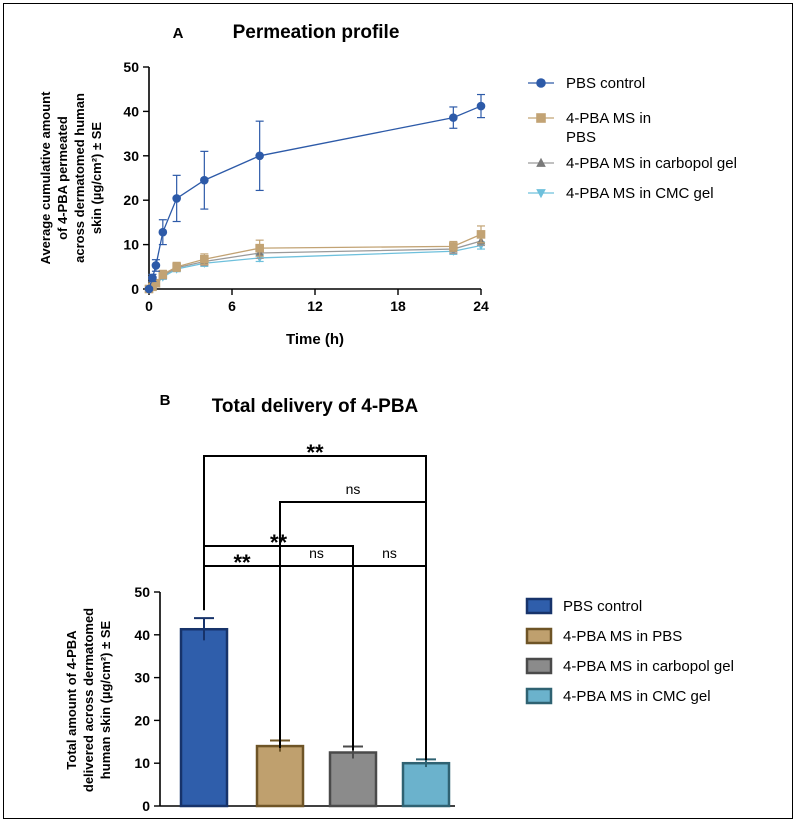 The image size is (798, 829). I want to click on panel-b-y-label-line: delivered across dermatomed, so click(88, 700).